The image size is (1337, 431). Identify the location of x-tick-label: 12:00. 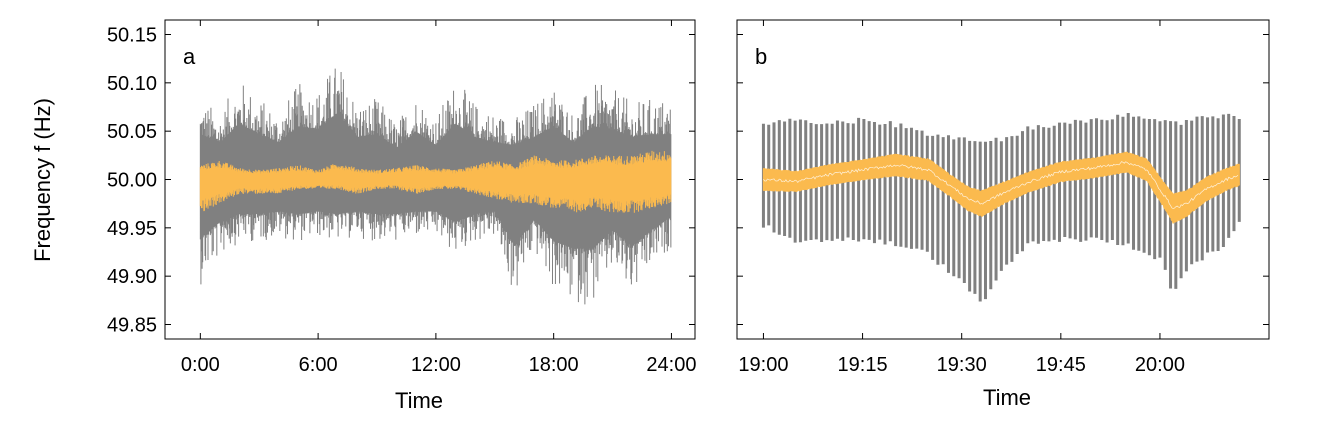
(436, 365).